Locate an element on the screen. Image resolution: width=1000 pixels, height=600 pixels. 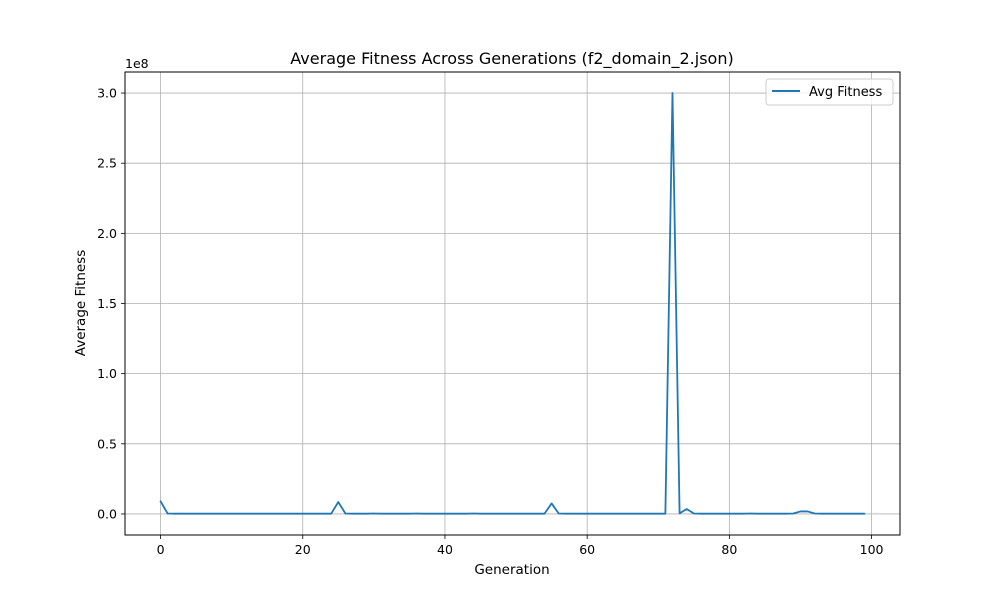
y-tick-label: 1.5 is located at coordinates (107, 303).